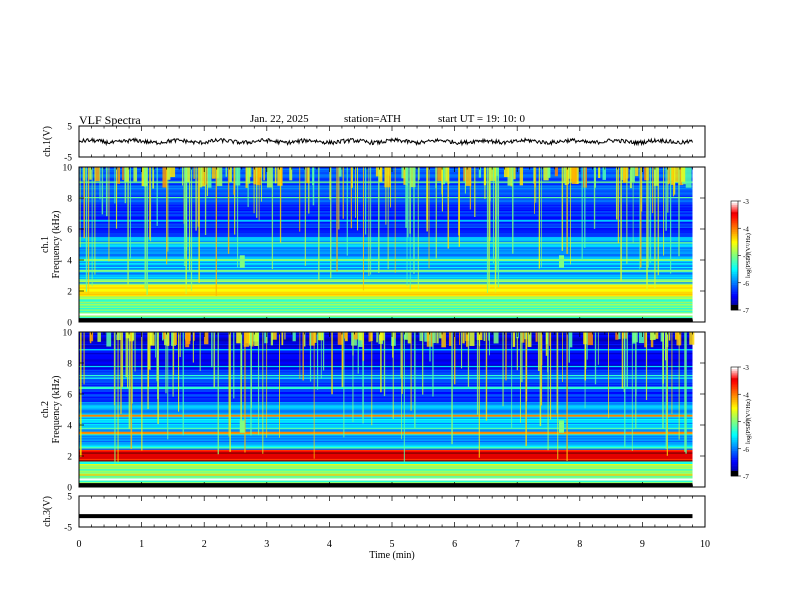  I want to click on burst-mark, so click(562, 261).